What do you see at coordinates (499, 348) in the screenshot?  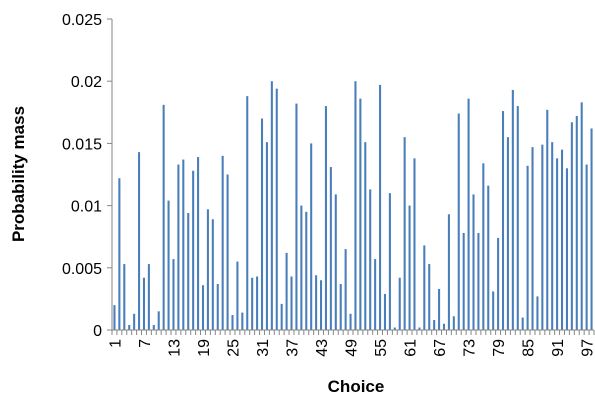 I see `x-tick-label: 79` at bounding box center [499, 348].